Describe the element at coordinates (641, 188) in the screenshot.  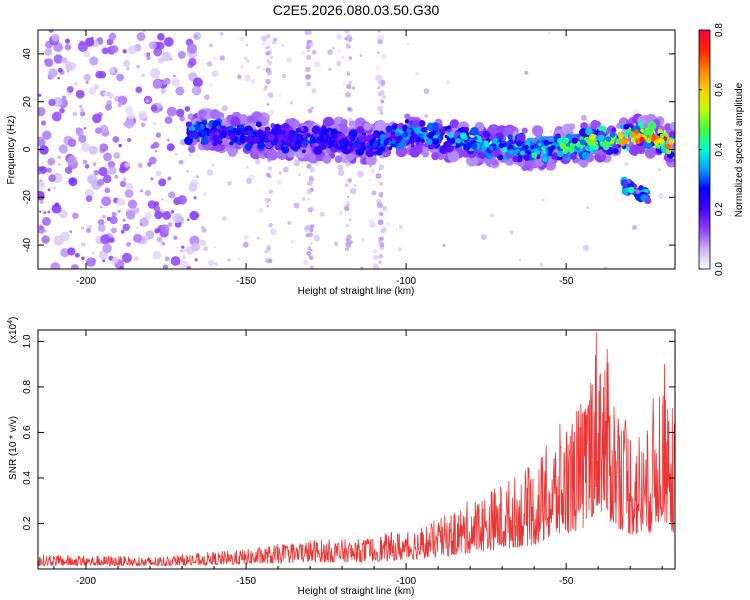
I see `secondary-blob` at that location.